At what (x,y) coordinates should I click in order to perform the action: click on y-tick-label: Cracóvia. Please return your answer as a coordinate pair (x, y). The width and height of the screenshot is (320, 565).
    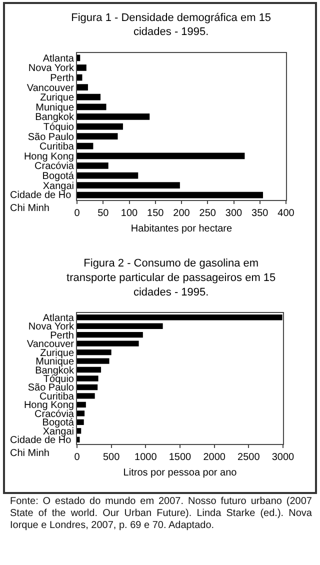
    Looking at the image, I should click on (54, 166).